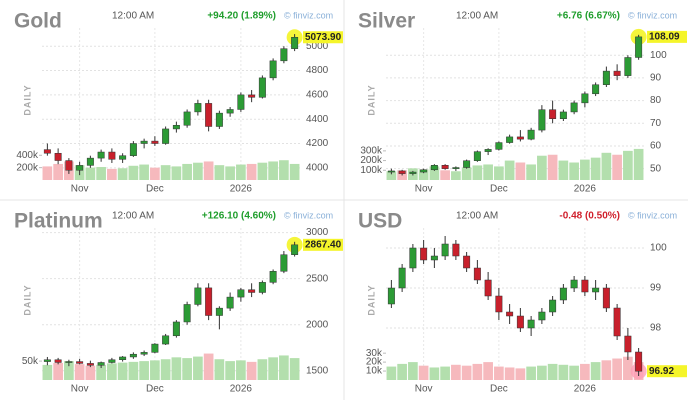 This screenshot has width=688, height=400. Describe the element at coordinates (317, 119) in the screenshot. I see `y-tick-label: 4400` at that location.